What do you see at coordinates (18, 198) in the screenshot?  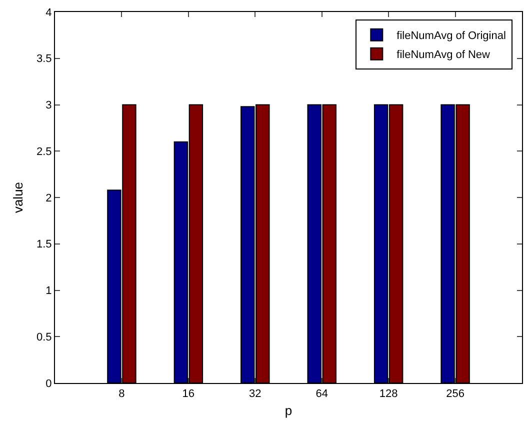 I see `y-axis-title: value` at bounding box center [18, 198].